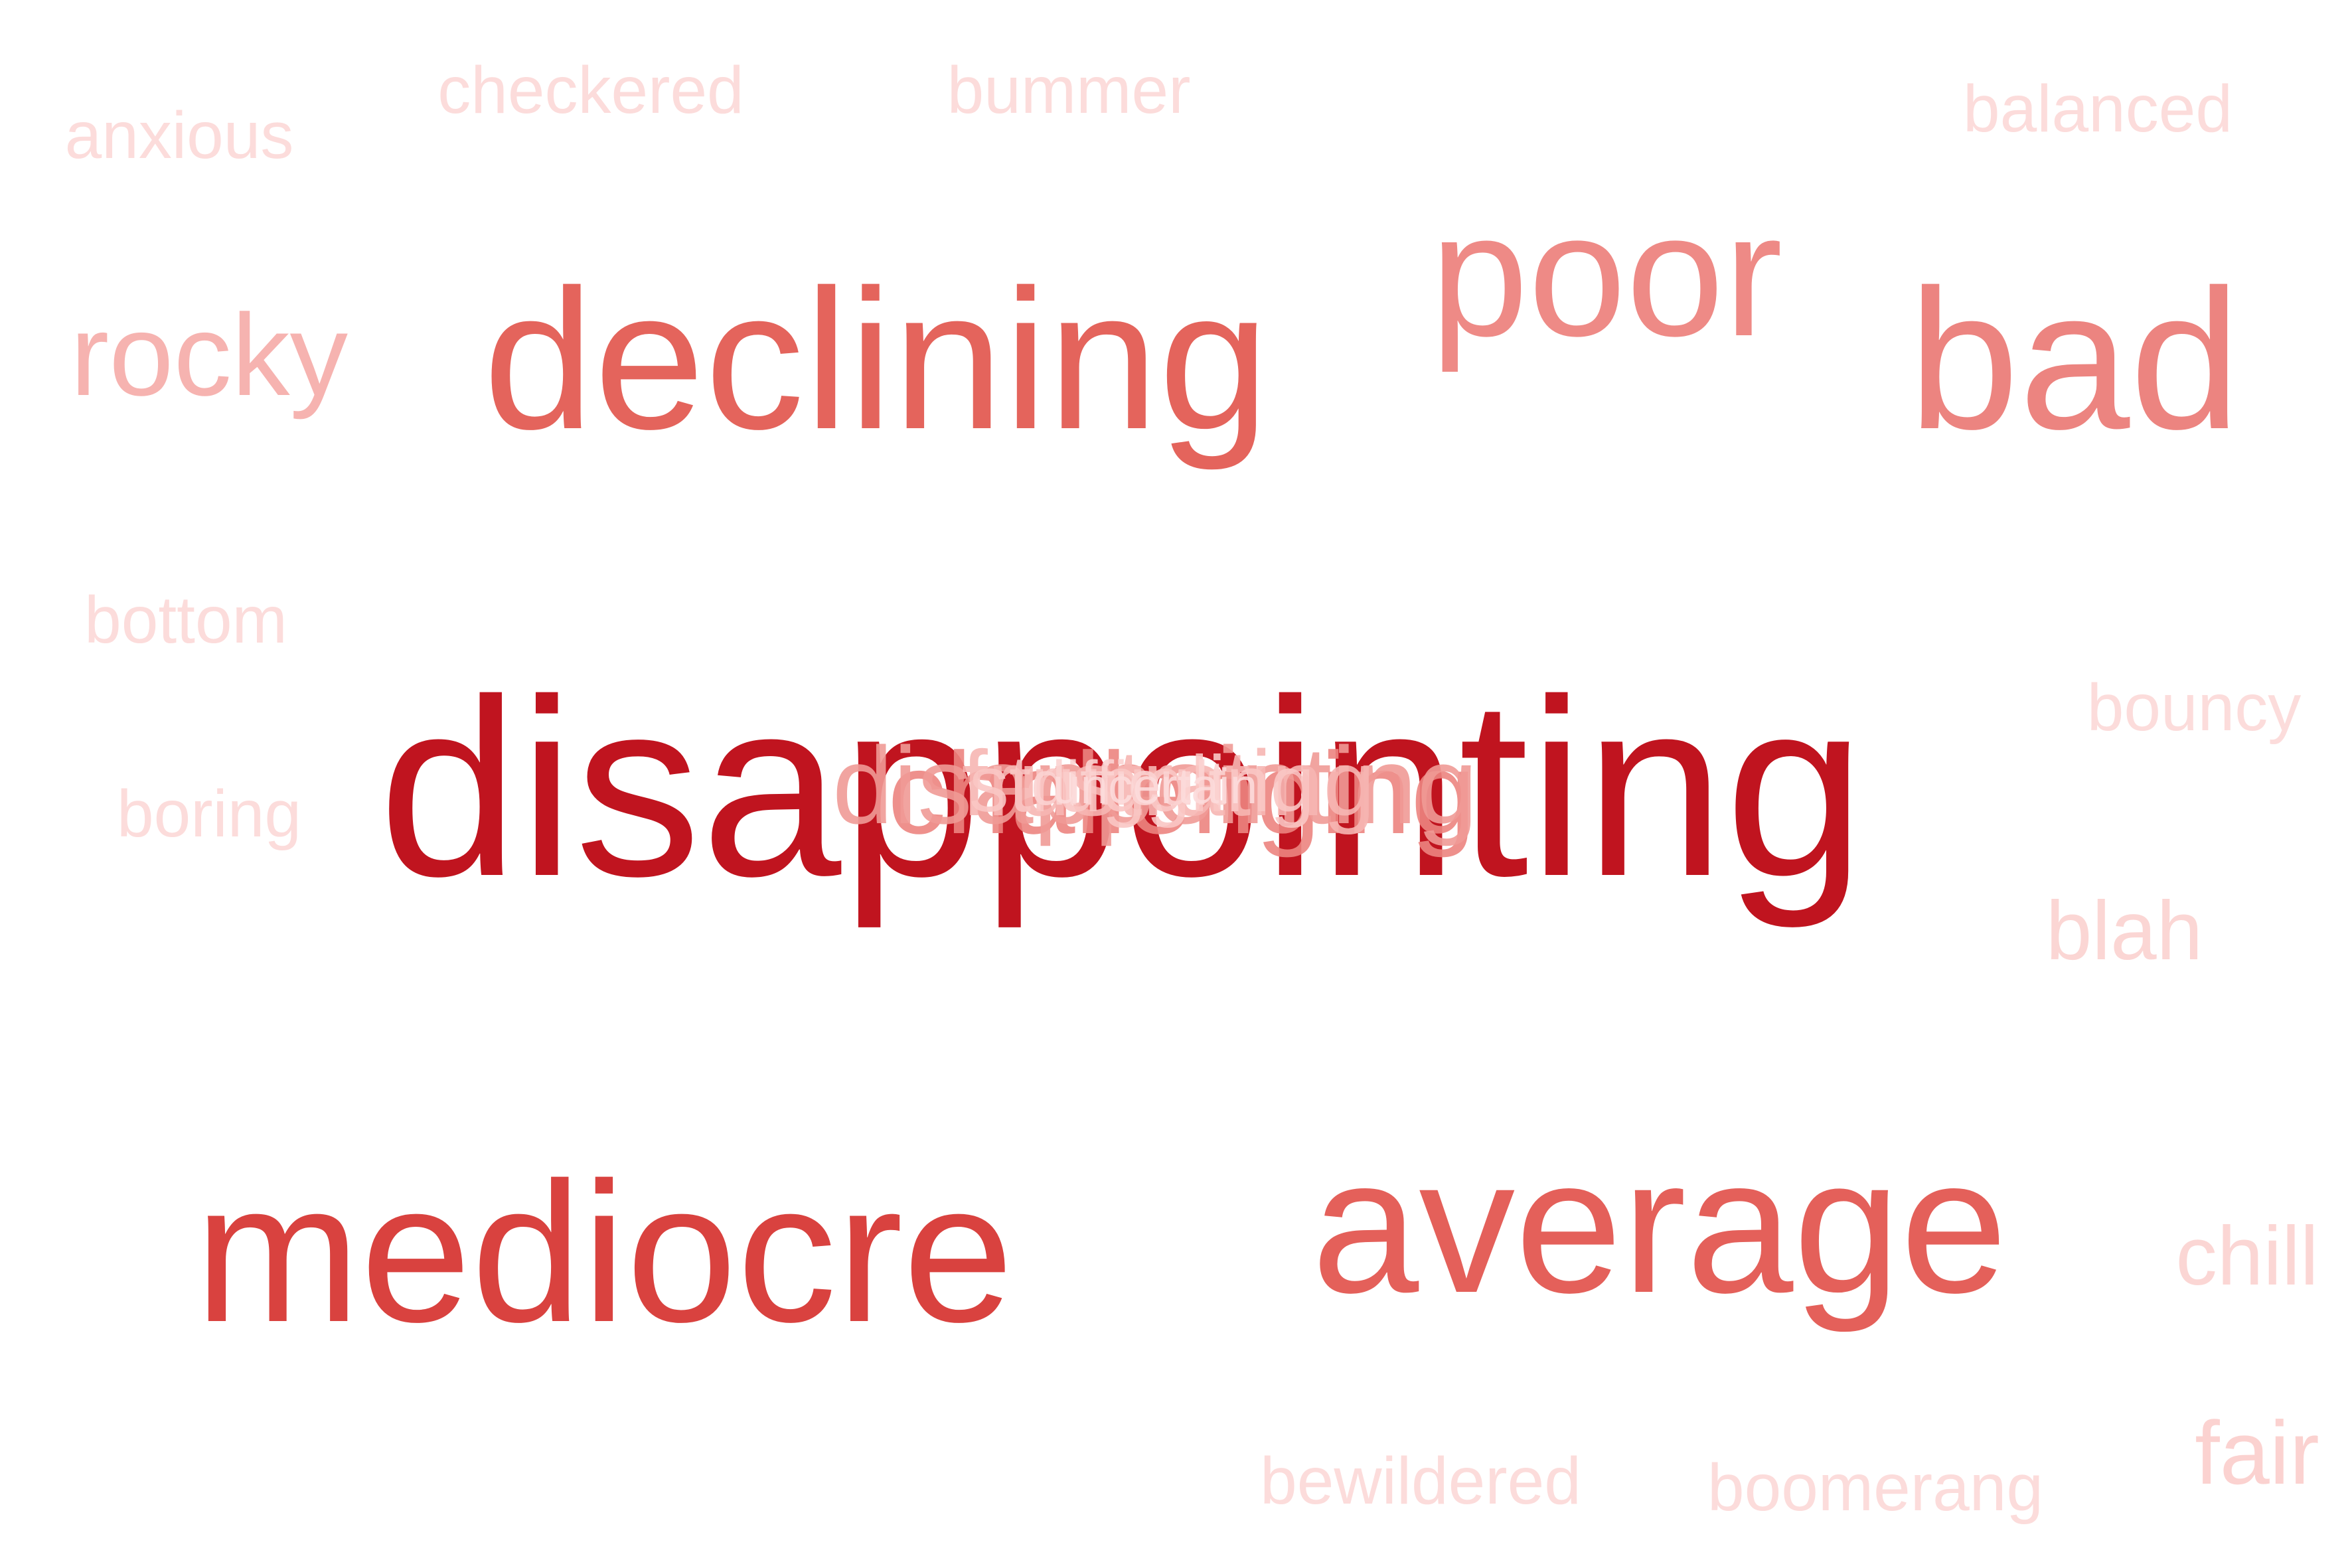 This screenshot has height=1568, width=2352. I want to click on word-mediocre: mediocre, so click(604, 1252).